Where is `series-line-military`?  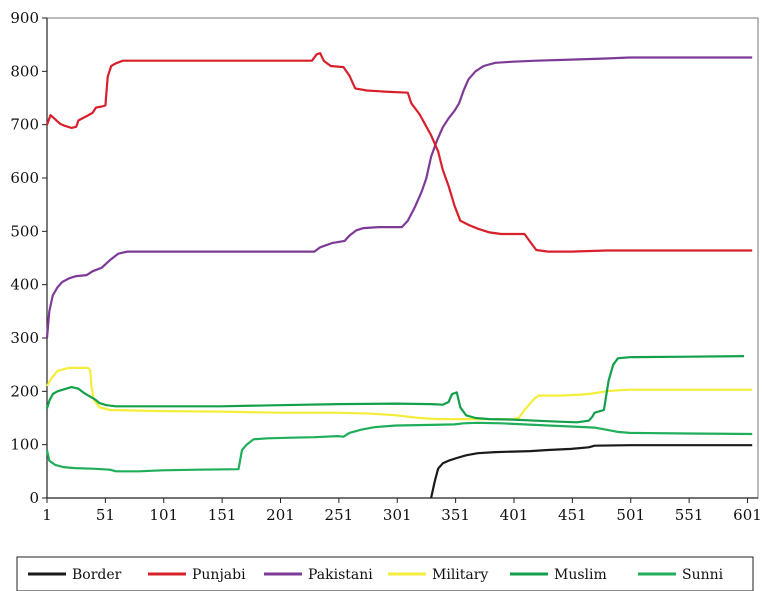 series-line-military is located at coordinates (399, 393).